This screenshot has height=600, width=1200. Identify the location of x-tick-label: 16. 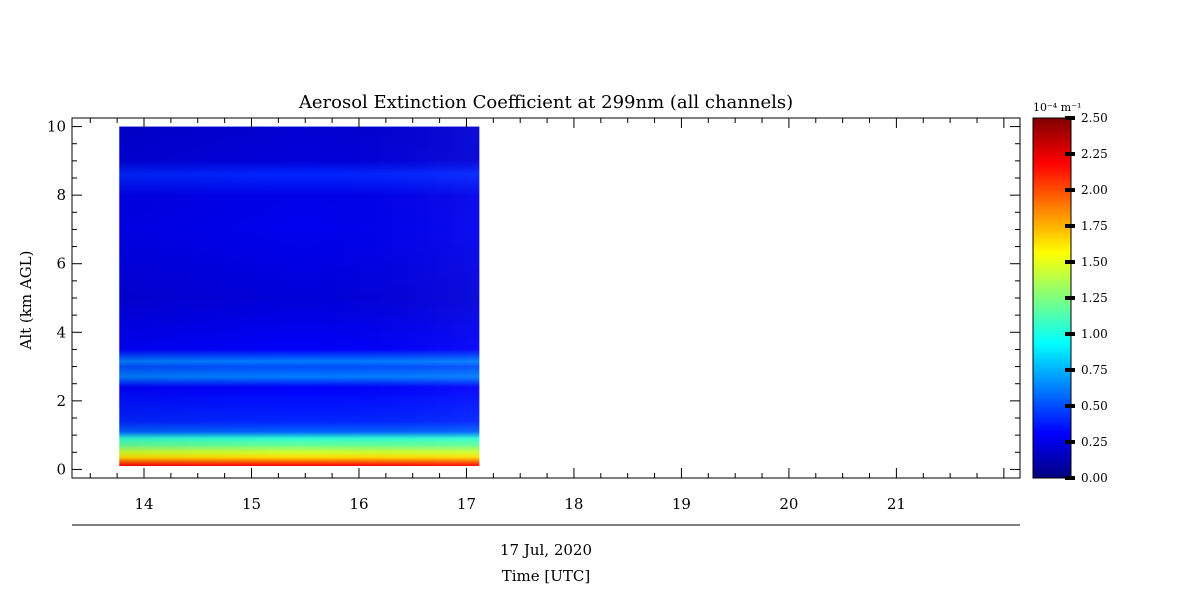
(358, 504).